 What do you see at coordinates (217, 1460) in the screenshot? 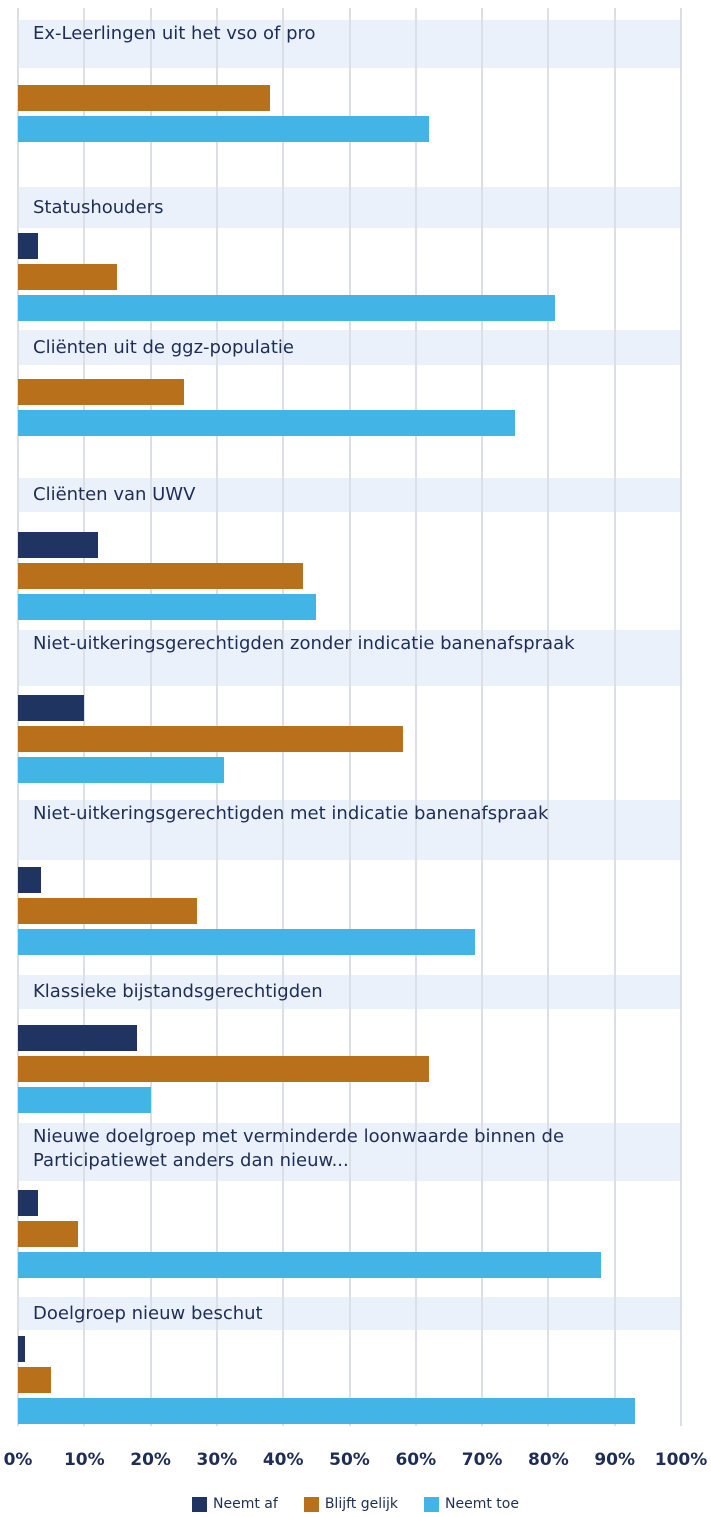
I see `x-tick-label: 30%` at bounding box center [217, 1460].